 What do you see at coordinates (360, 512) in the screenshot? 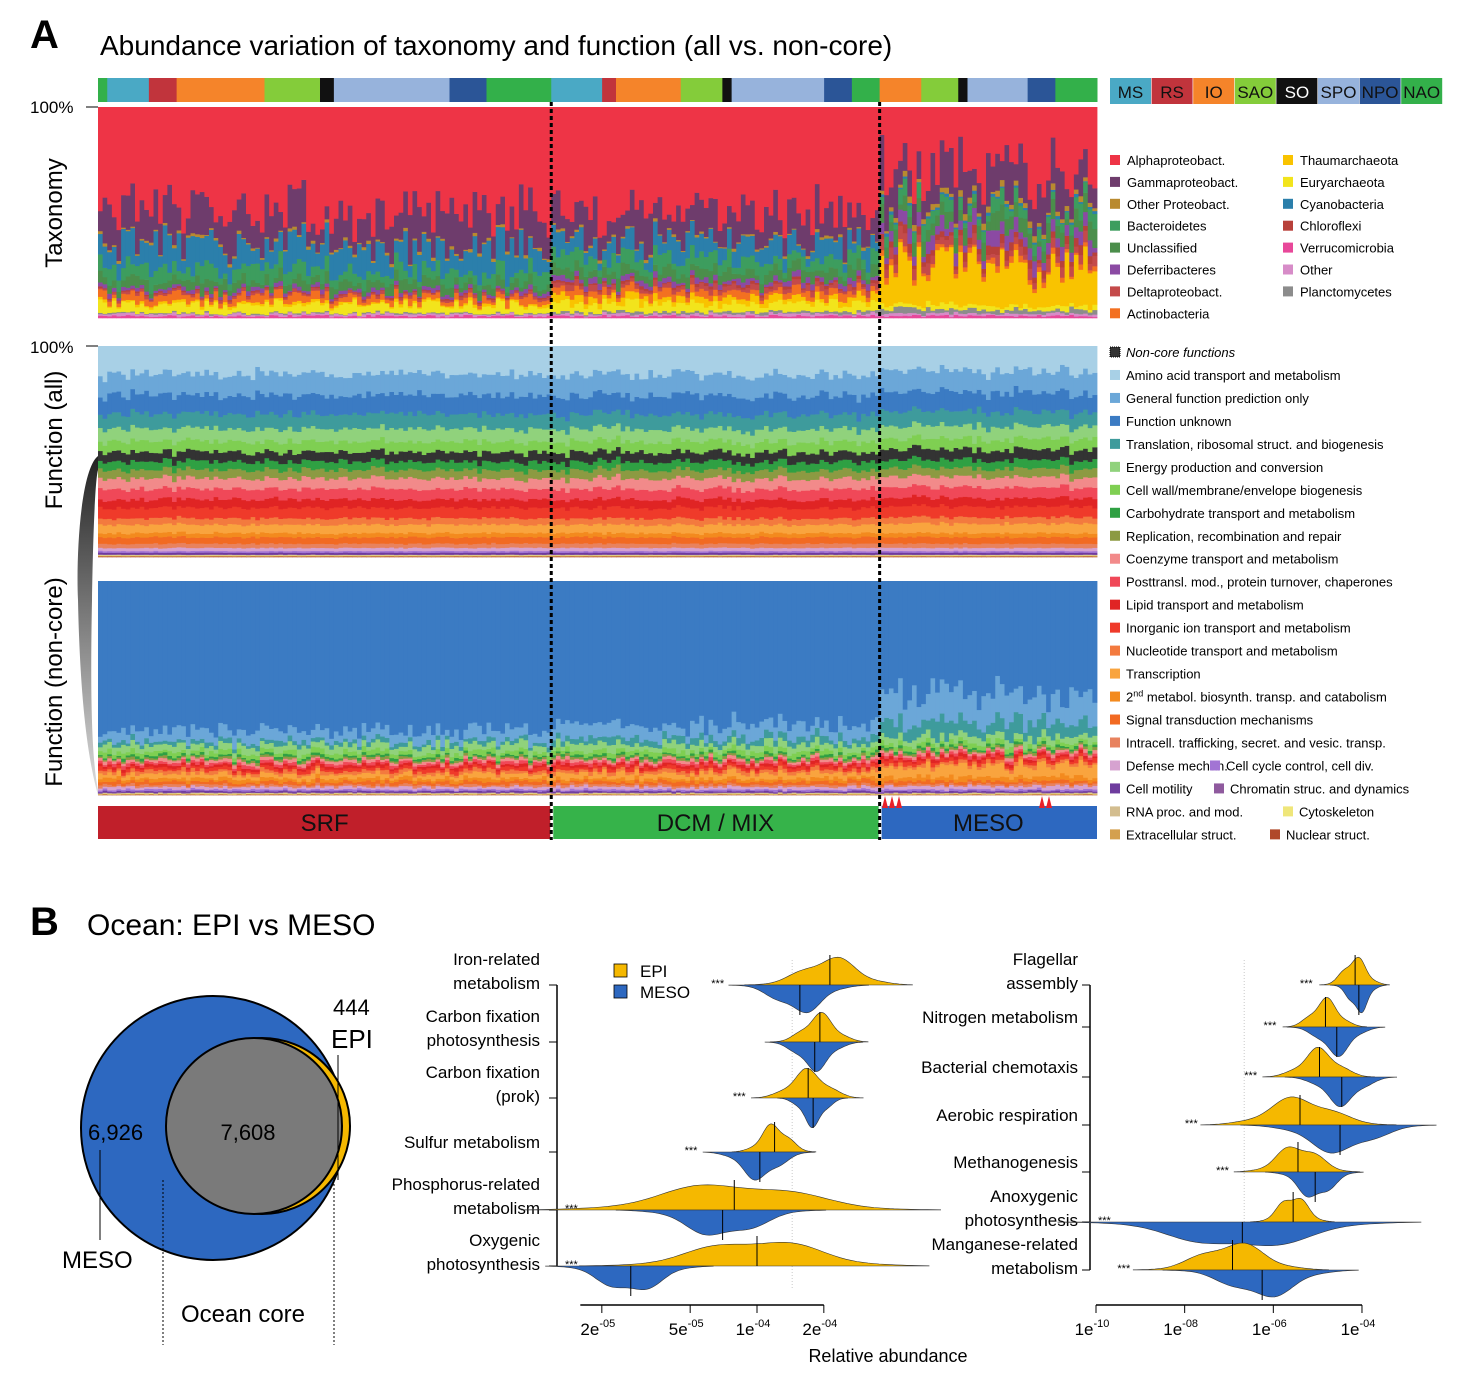
I see `bar-segment-inorganic` at bounding box center [360, 512].